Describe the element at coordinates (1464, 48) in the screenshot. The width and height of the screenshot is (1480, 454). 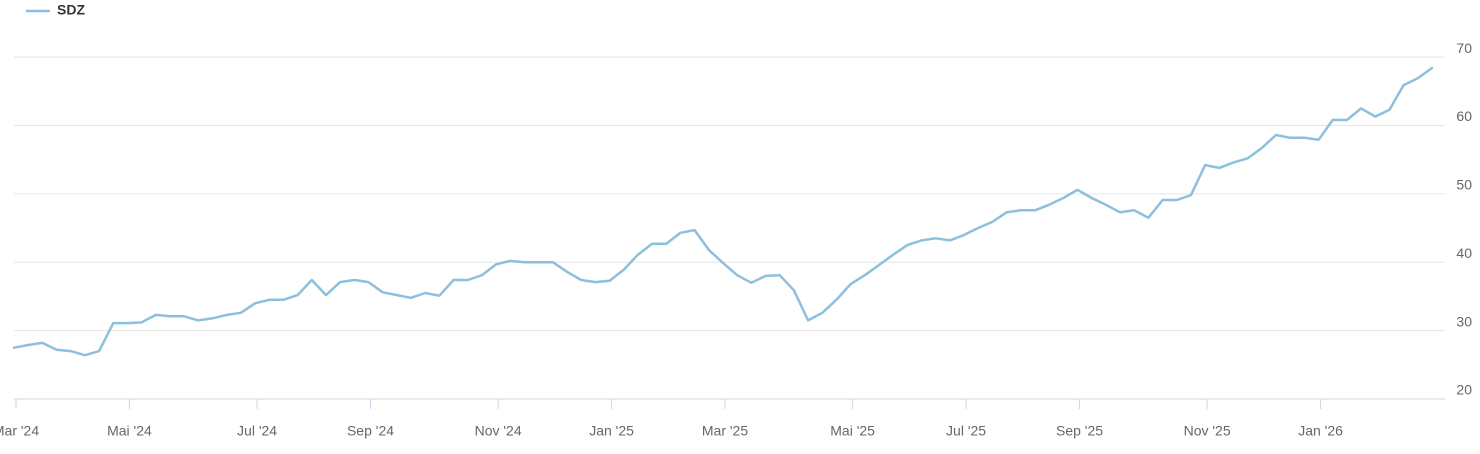
I see `y-tick-label: 70` at that location.